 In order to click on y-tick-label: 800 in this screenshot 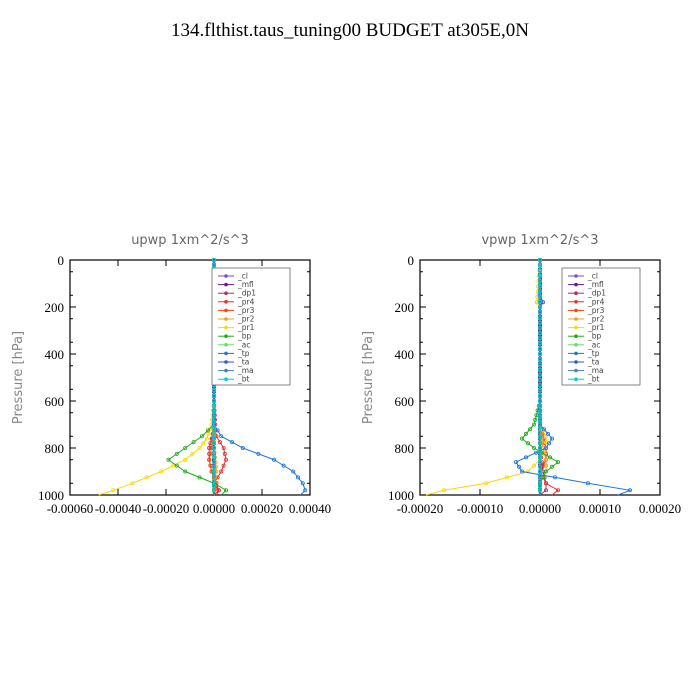, I will do `click(405, 448)`.